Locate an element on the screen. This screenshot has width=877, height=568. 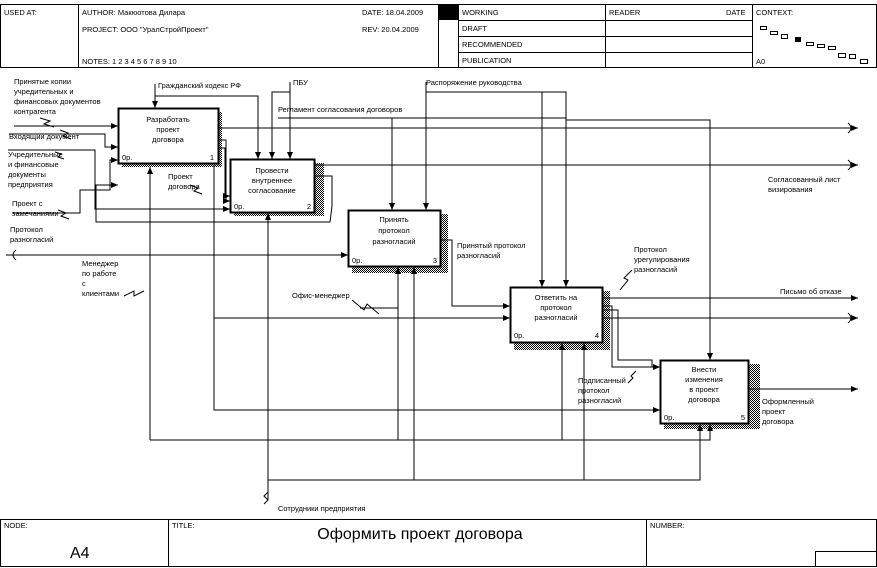
flow-draft-to-box5-arrow is located at coordinates (436, 364).